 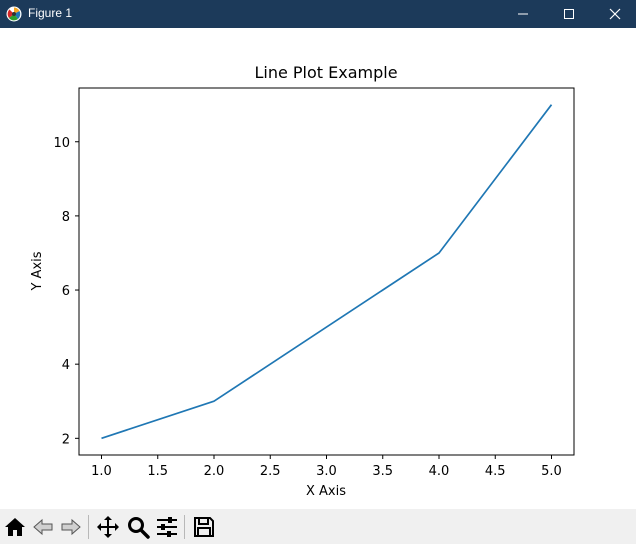 I want to click on back-arrow-icon, so click(x=43, y=527).